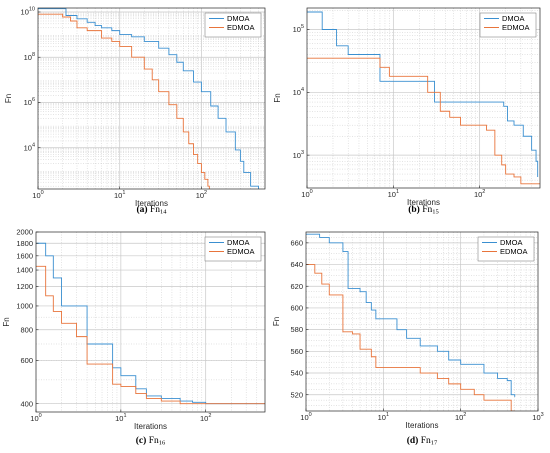  I want to click on panel-caption: (c) Fn16, so click(151, 441).